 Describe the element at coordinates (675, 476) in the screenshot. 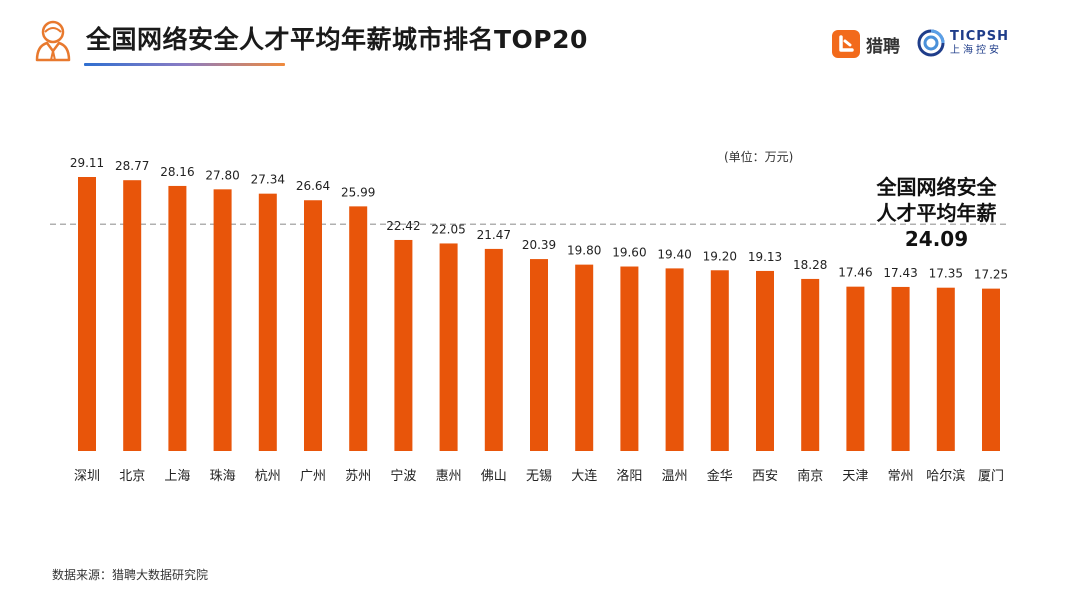

I see `category-label-13: 温州` at that location.